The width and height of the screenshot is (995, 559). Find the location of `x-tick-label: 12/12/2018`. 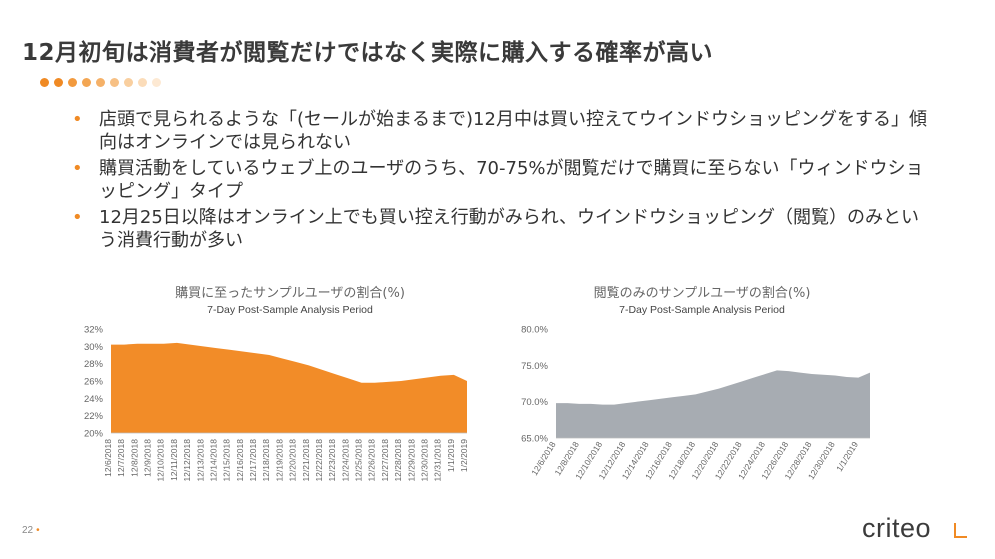

x-tick-label: 12/12/2018 is located at coordinates (187, 460).